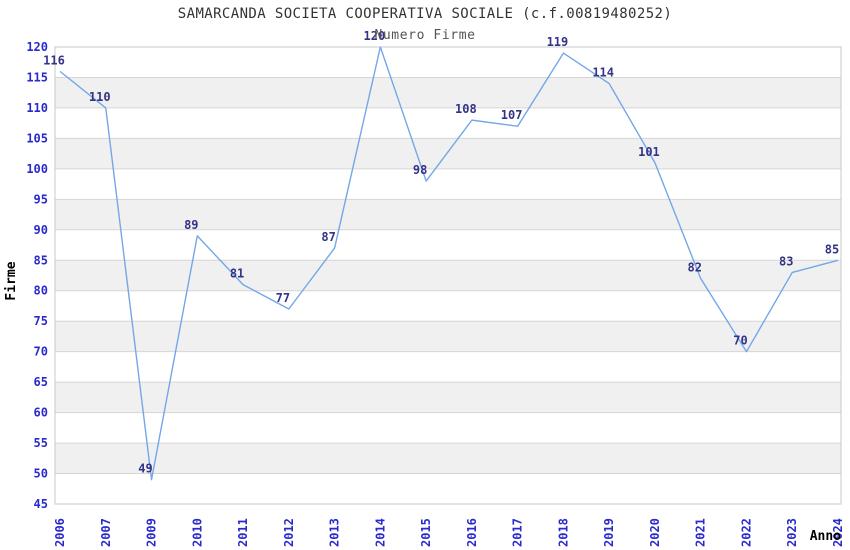  Describe the element at coordinates (425, 35) in the screenshot. I see `chart-subtitle: Numero Firme` at that location.